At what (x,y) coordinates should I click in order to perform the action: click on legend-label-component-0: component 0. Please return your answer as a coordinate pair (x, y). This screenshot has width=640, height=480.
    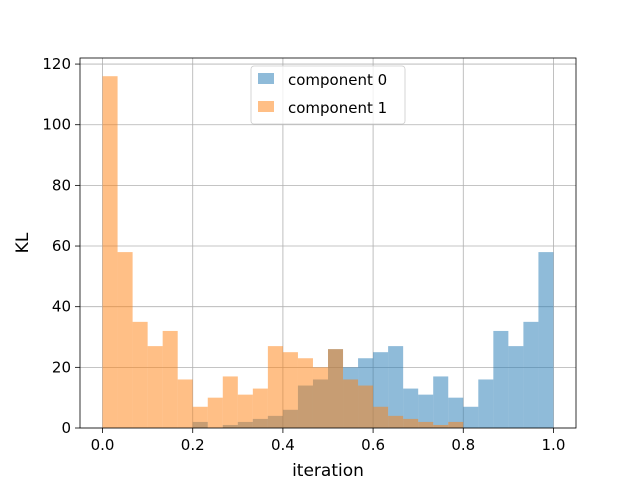
    Looking at the image, I should click on (337, 80).